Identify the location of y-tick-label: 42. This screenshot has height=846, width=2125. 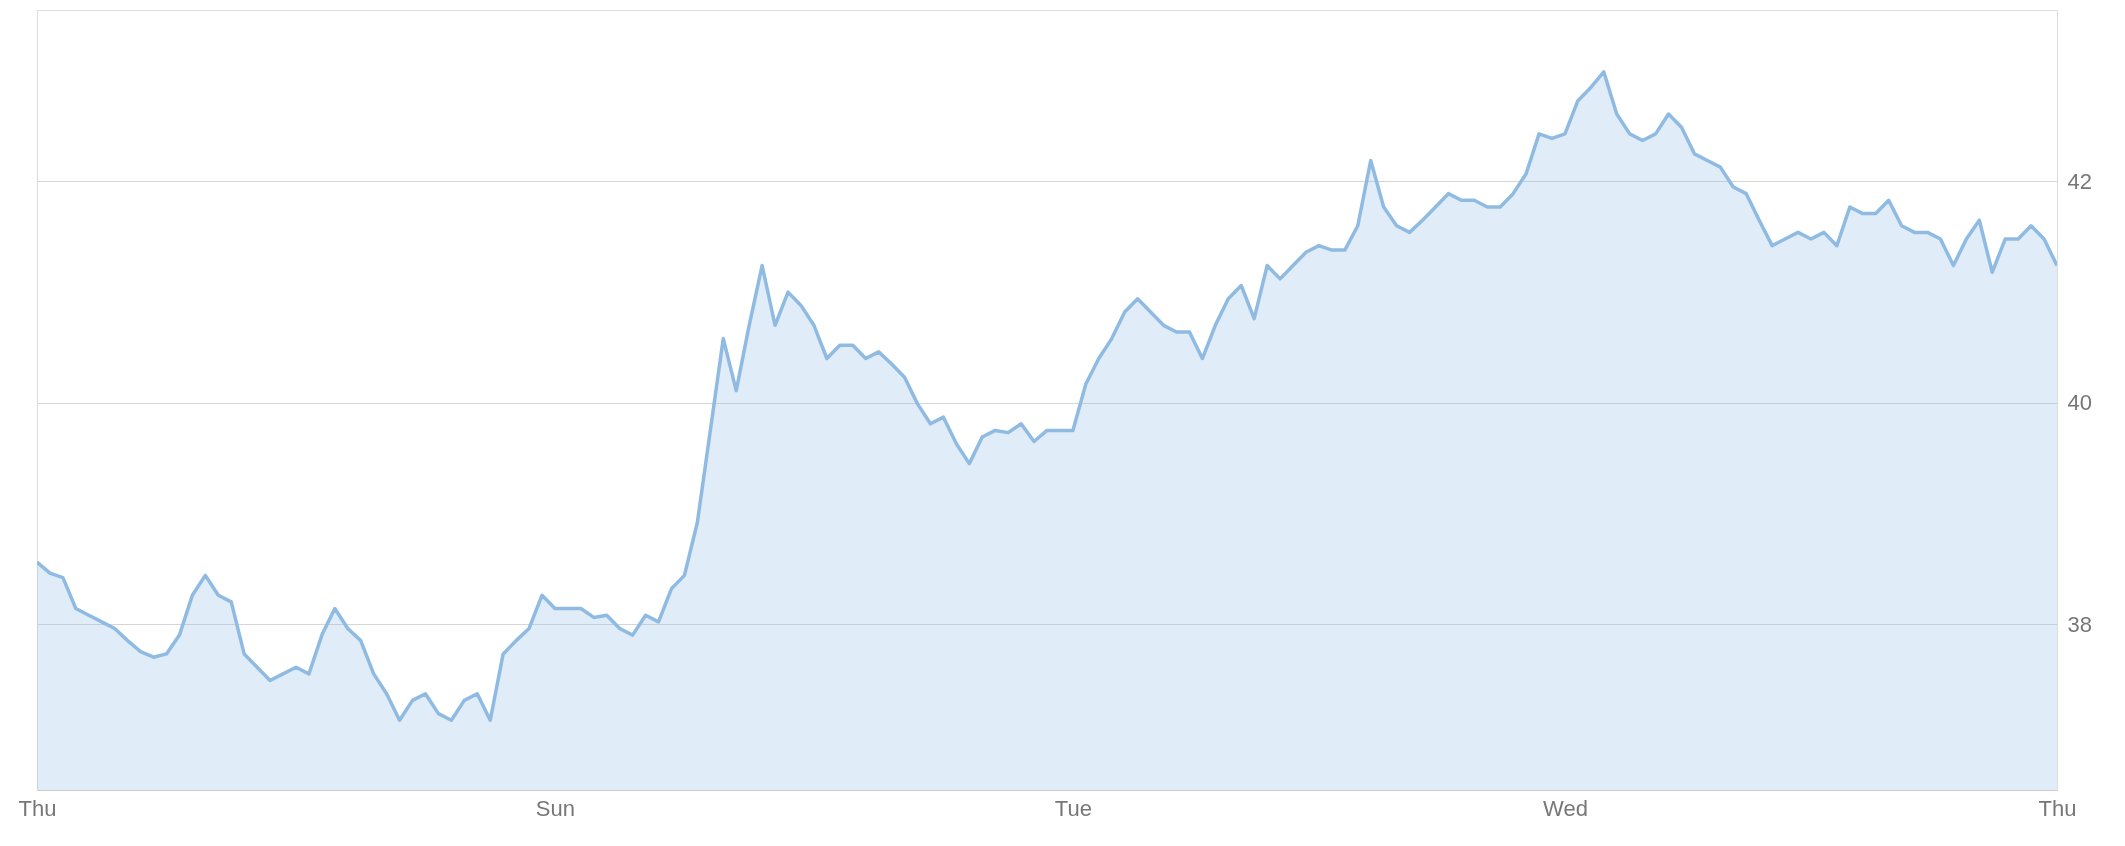
(2079, 181).